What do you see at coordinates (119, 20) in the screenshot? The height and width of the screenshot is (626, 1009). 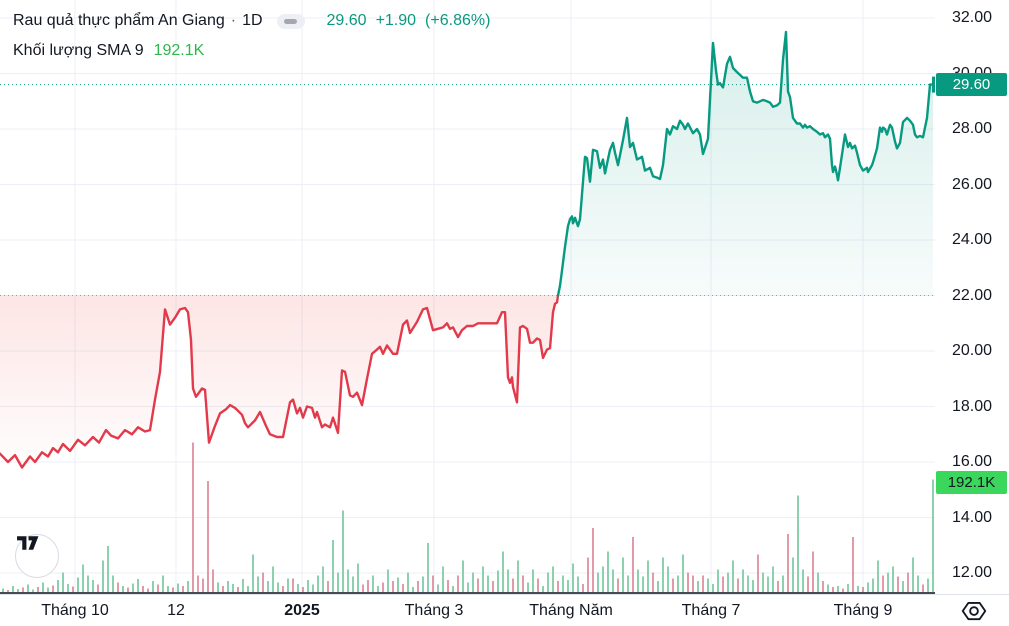 I see `symbol-name: Rau quả thực phẩm An Giang` at bounding box center [119, 20].